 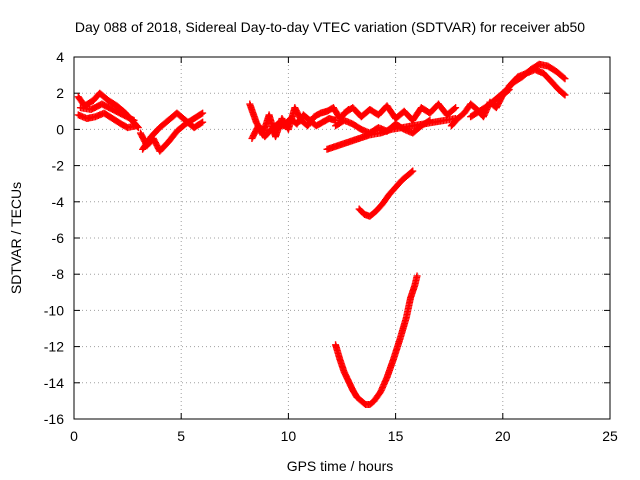 What do you see at coordinates (181, 436) in the screenshot?
I see `x-tick-label: 5` at bounding box center [181, 436].